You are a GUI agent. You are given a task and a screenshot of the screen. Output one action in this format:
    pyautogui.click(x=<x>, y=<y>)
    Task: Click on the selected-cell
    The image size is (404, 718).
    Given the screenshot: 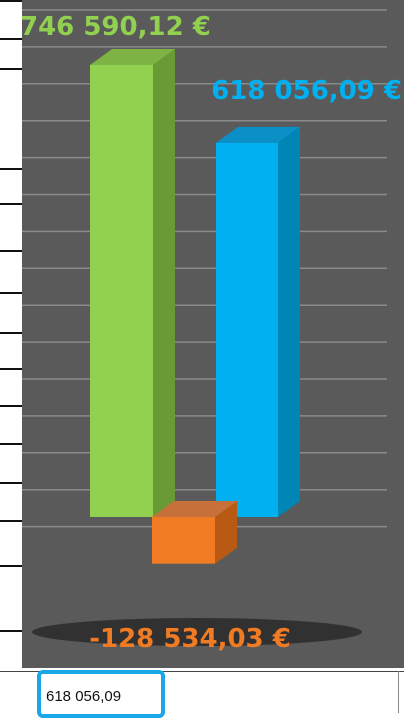 What is the action you would take?
    pyautogui.click(x=101, y=694)
    